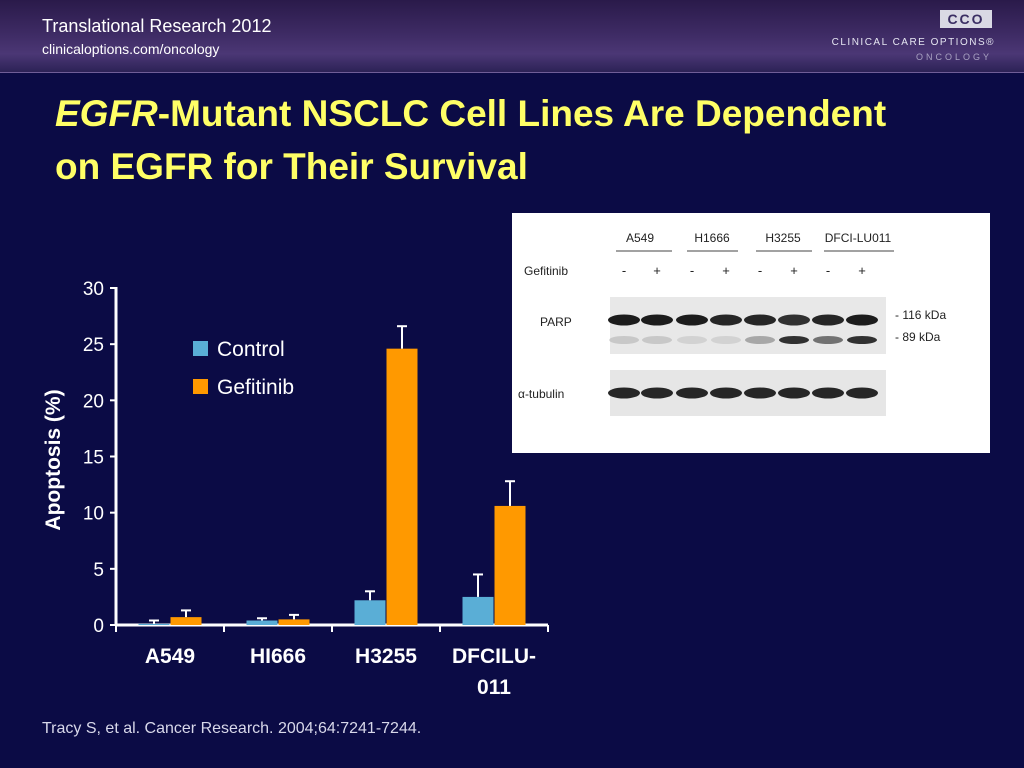 This screenshot has height=768, width=1024. Describe the element at coordinates (953, 57) in the screenshot. I see `logo-subbrand-text: ONCOLOGY` at that location.